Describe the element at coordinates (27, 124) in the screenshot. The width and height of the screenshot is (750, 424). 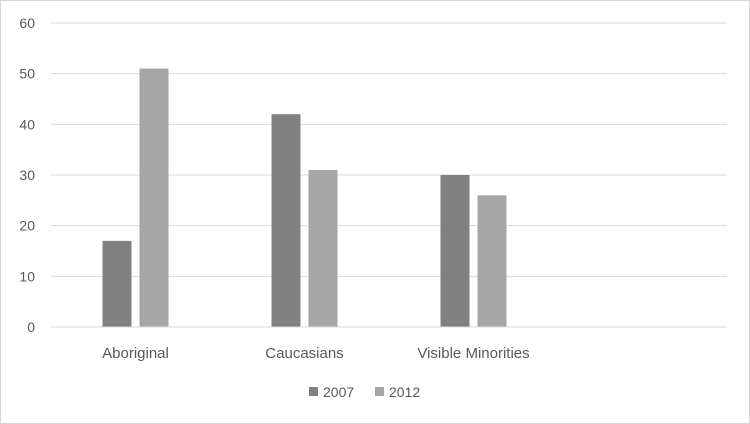
I see `y-tick-label: 40` at that location.